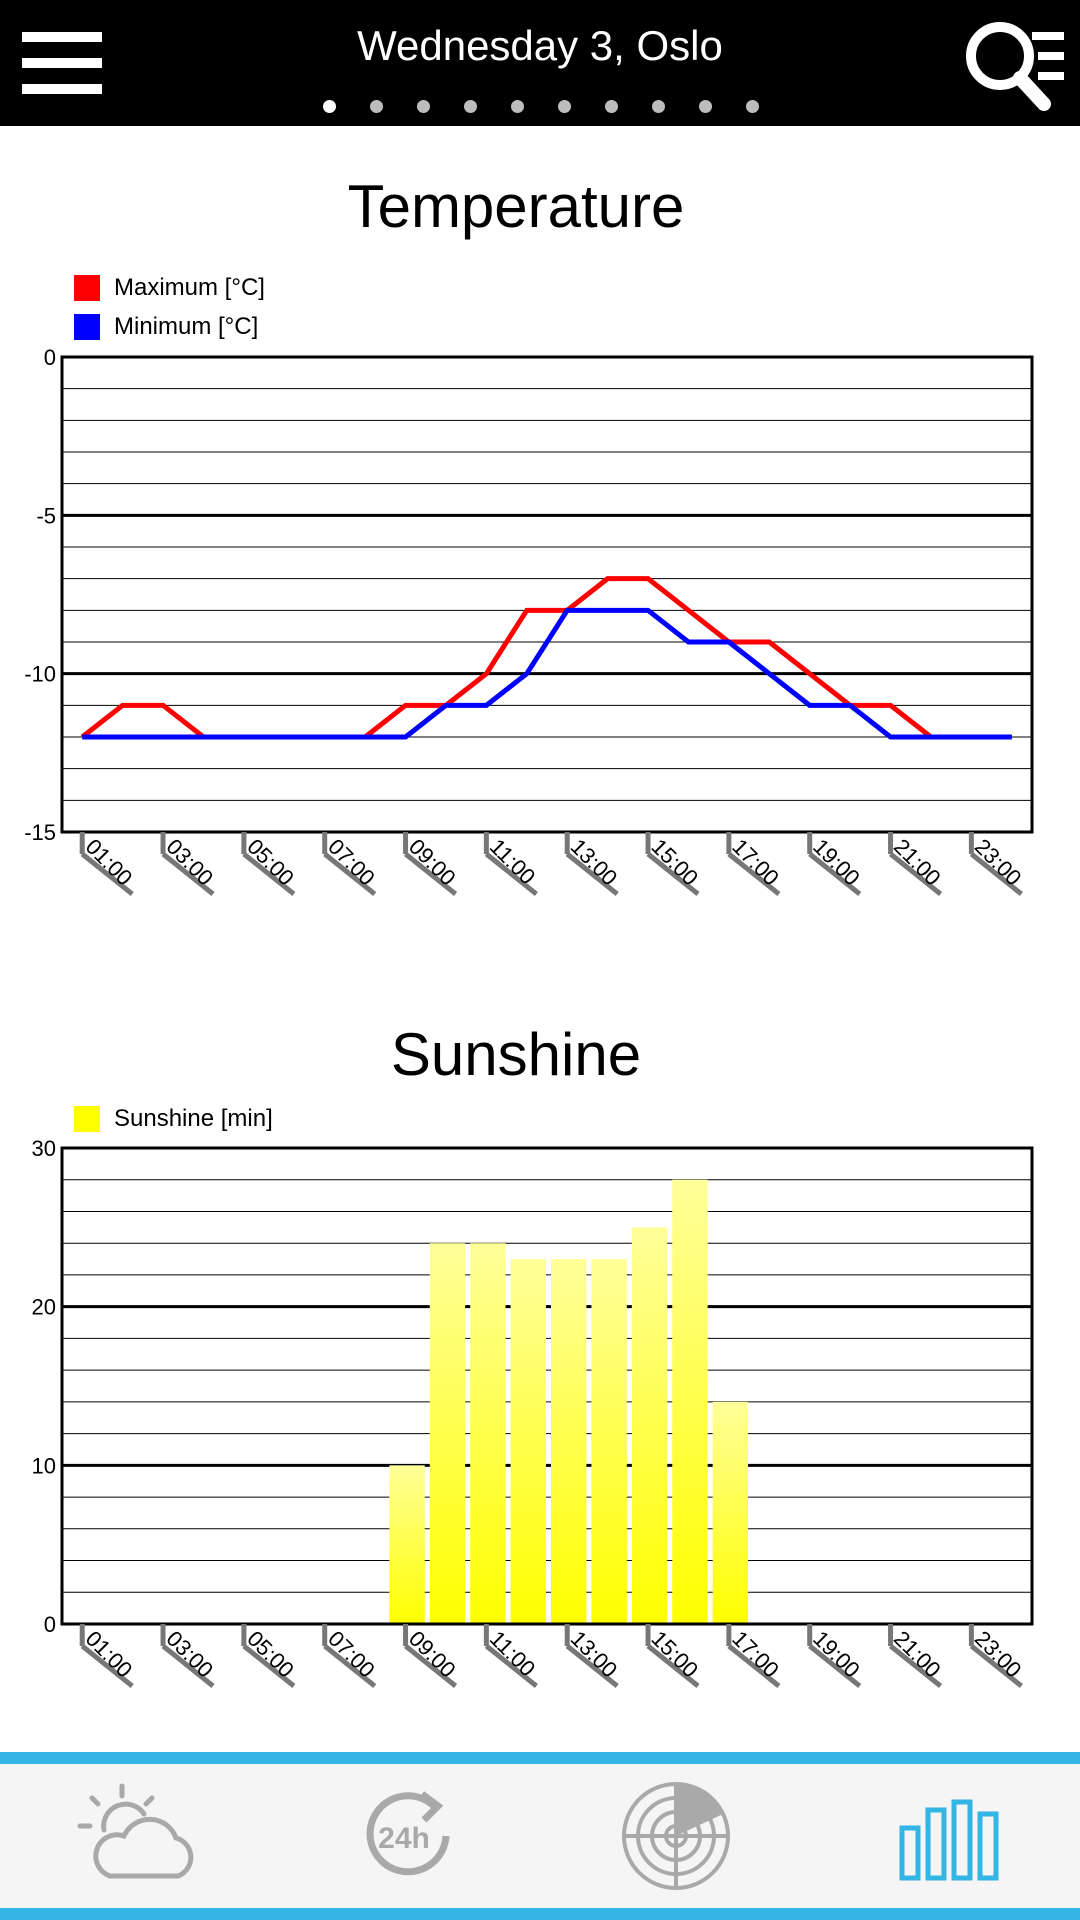 This screenshot has width=1080, height=1920. What do you see at coordinates (44, 1465) in the screenshot?
I see `y-tick-label: 10` at bounding box center [44, 1465].